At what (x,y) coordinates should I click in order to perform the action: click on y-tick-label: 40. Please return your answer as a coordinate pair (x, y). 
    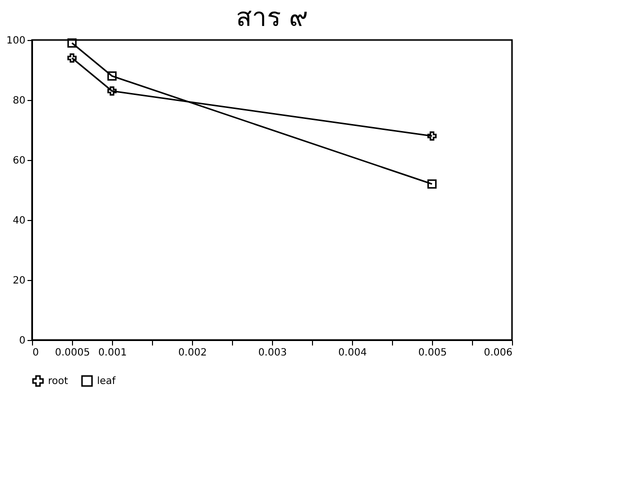
    Looking at the image, I should click on (19, 221).